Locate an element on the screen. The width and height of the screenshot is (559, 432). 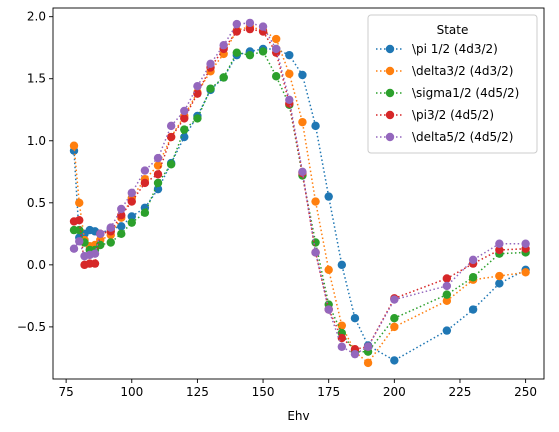
x-axis-label: Ehv is located at coordinates (298, 416).